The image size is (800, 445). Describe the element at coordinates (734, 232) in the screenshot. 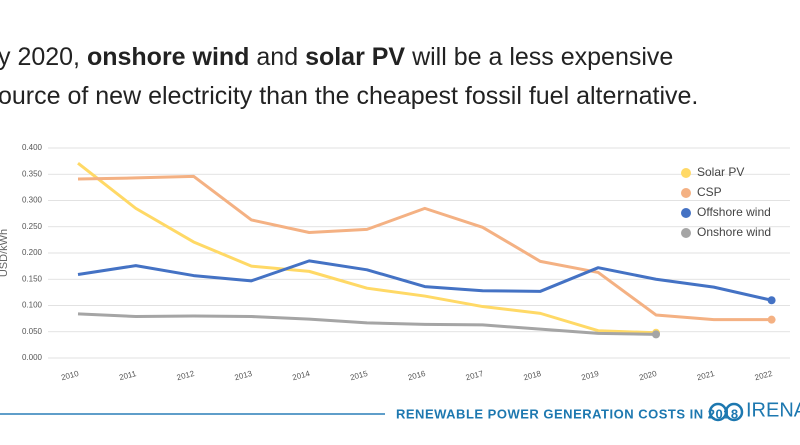

I see `legend-label: Onshore wind` at that location.